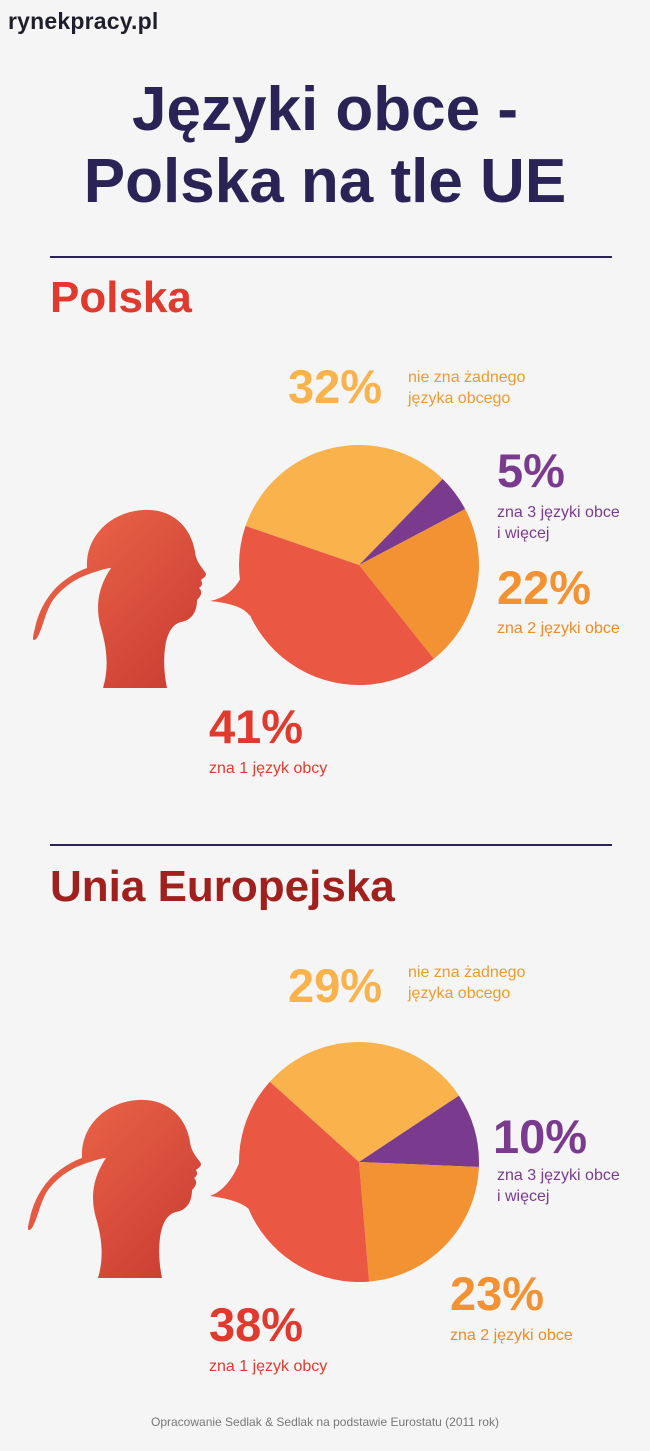  I want to click on label-pct-one-ue: 38%, so click(256, 1324).